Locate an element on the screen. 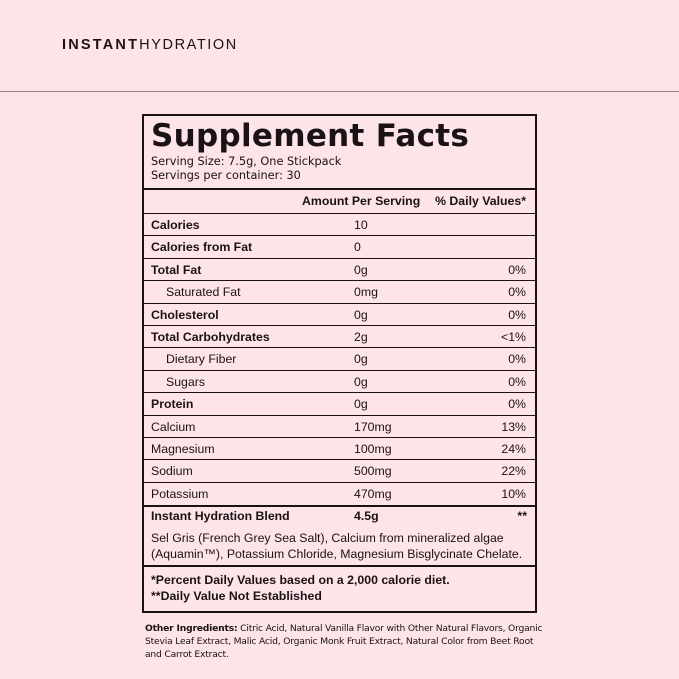 The height and width of the screenshot is (679, 679). nutrient-amount: 10 is located at coordinates (361, 225).